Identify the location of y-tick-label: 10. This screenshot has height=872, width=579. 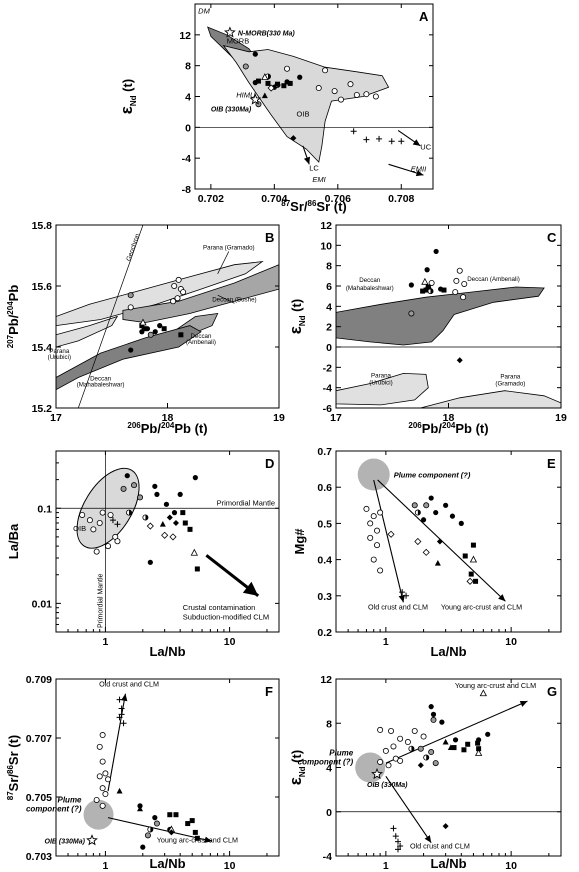
(326, 246).